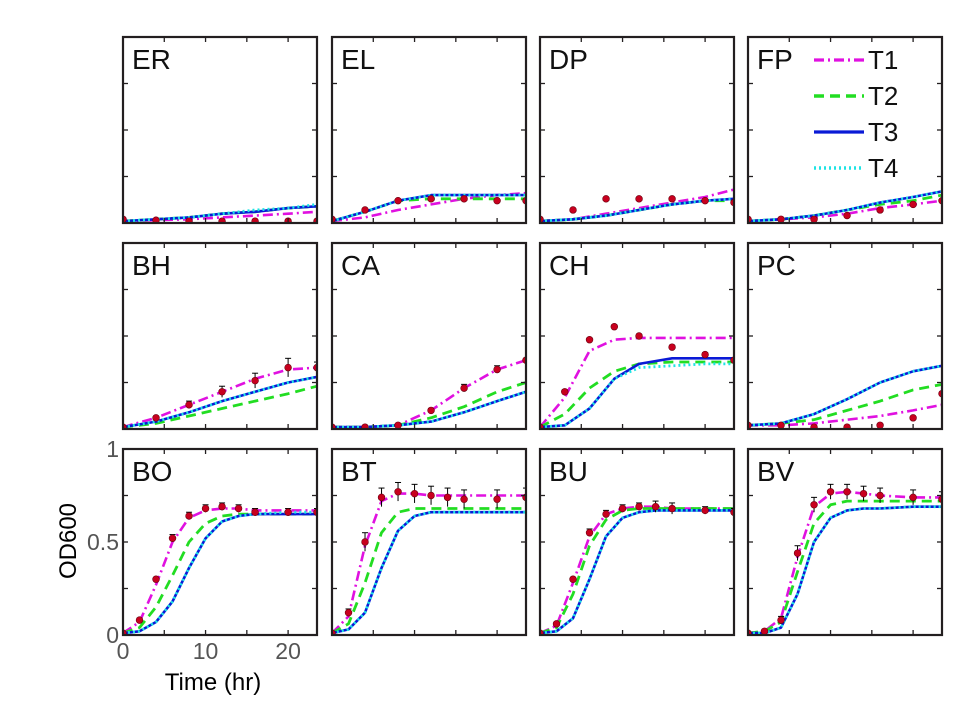  What do you see at coordinates (883, 96) in the screenshot?
I see `legend-label-t2: T2` at bounding box center [883, 96].